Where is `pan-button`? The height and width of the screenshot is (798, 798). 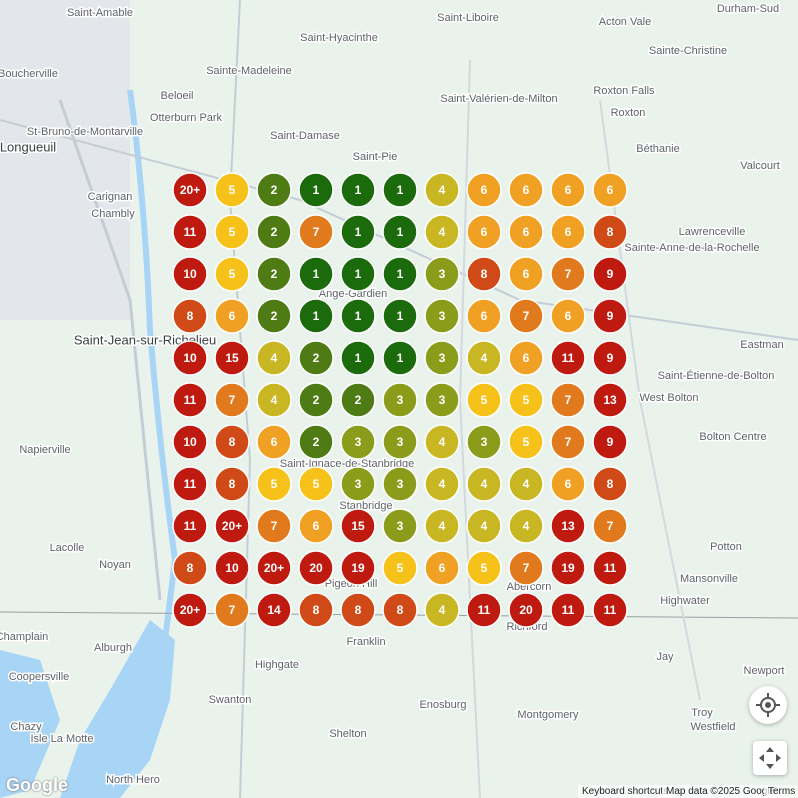
pan-button is located at coordinates (770, 758).